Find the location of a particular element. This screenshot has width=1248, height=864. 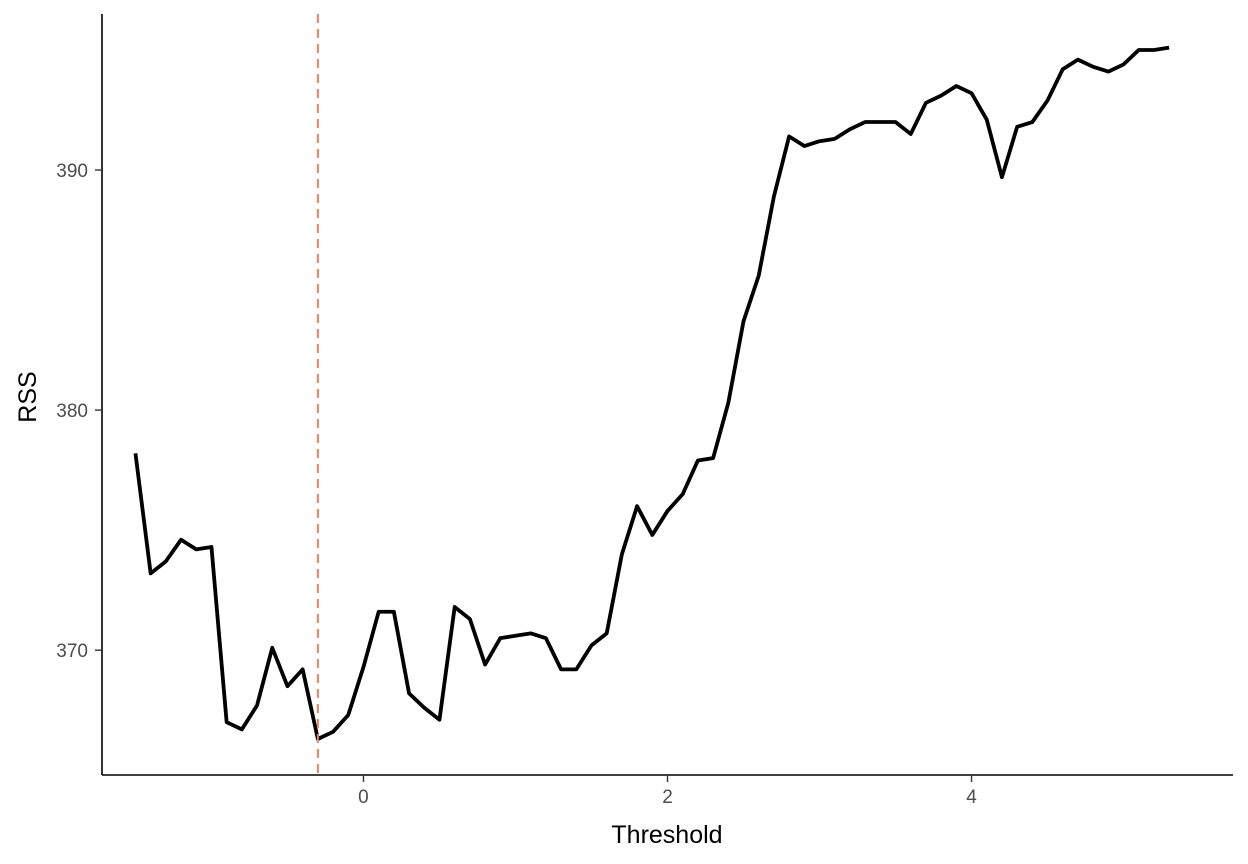

y-tick-label: 390 is located at coordinates (72, 171).